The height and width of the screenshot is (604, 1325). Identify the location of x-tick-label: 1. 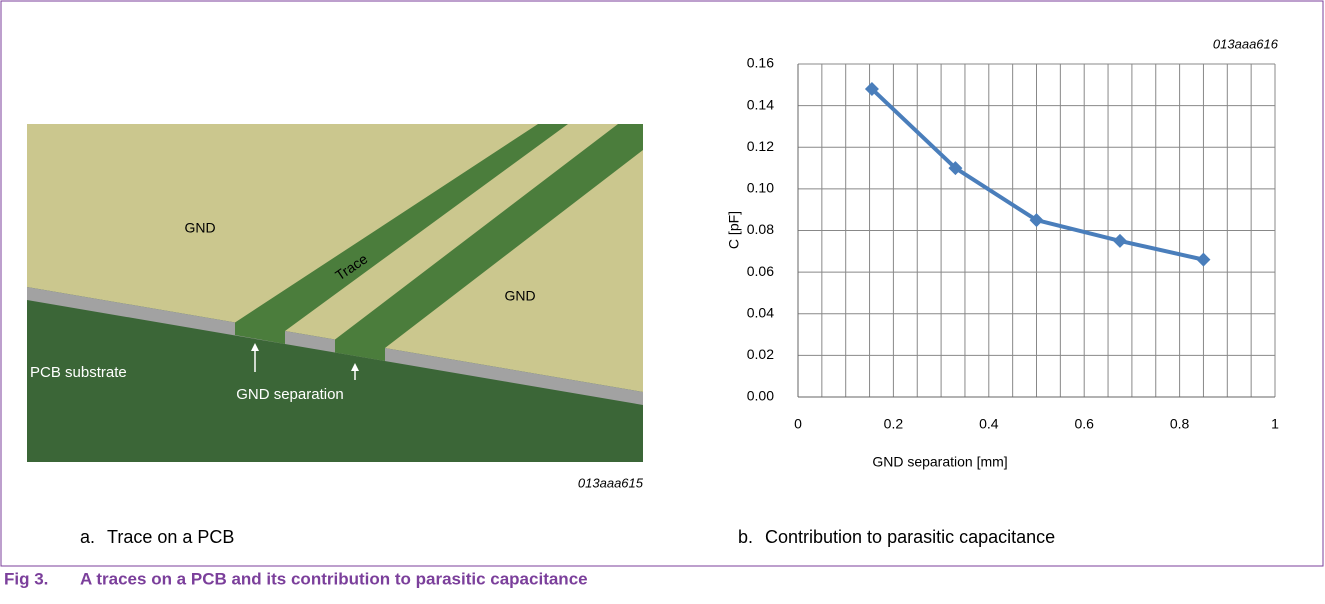
(1275, 424).